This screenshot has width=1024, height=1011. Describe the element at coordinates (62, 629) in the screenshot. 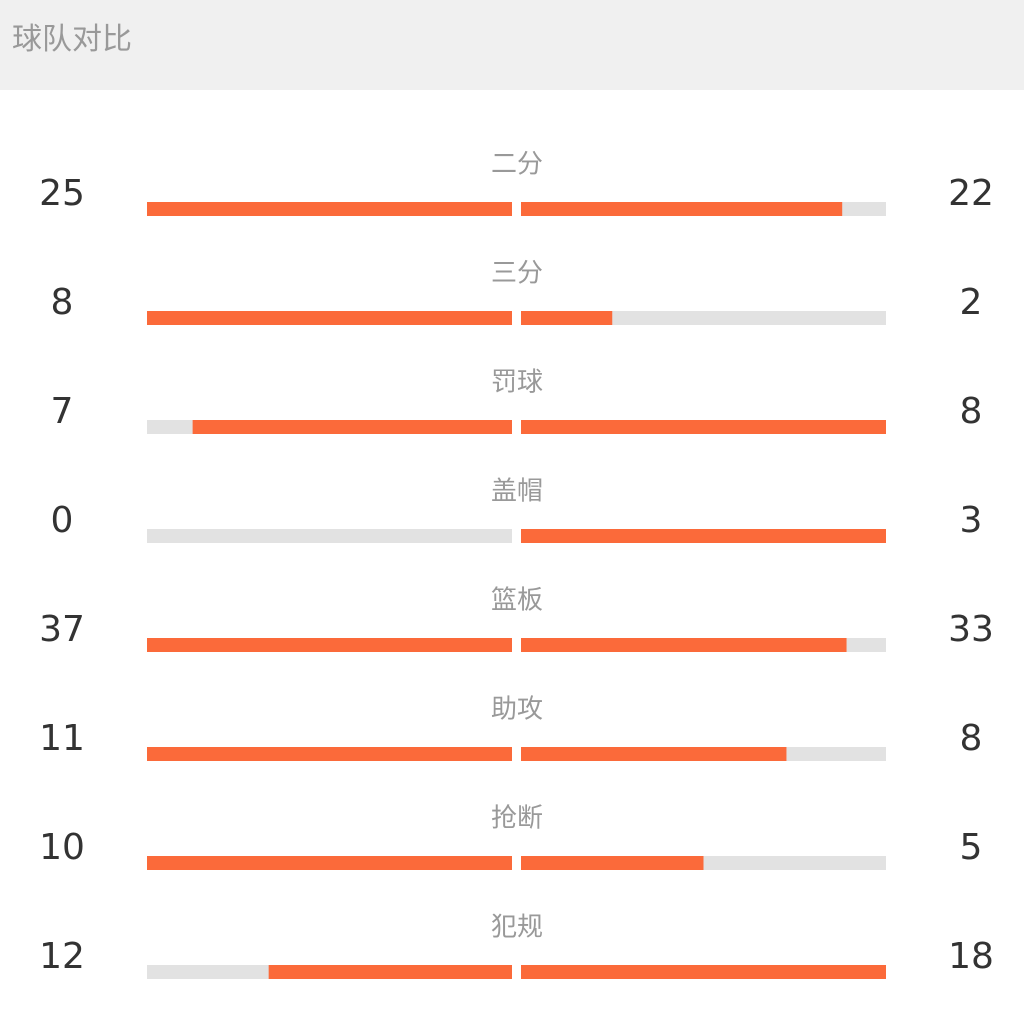

I see `left-value: 37` at that location.